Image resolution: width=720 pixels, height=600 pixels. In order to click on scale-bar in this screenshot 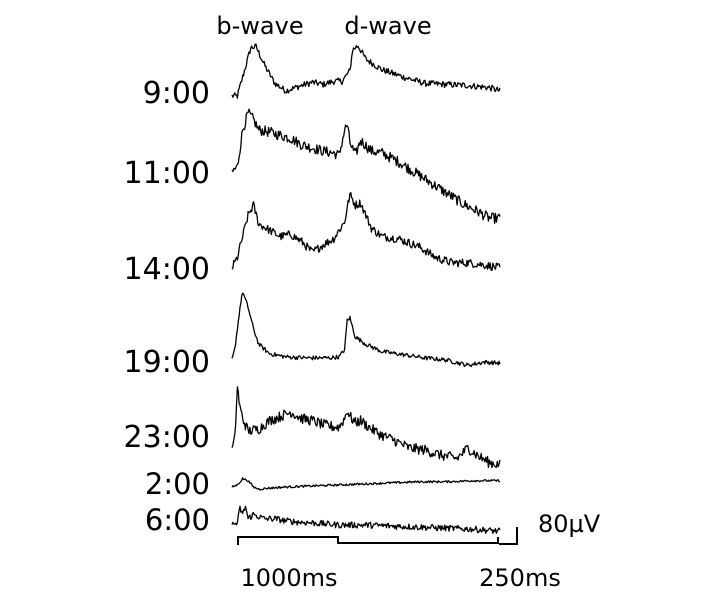, I will do `click(508, 536)`.